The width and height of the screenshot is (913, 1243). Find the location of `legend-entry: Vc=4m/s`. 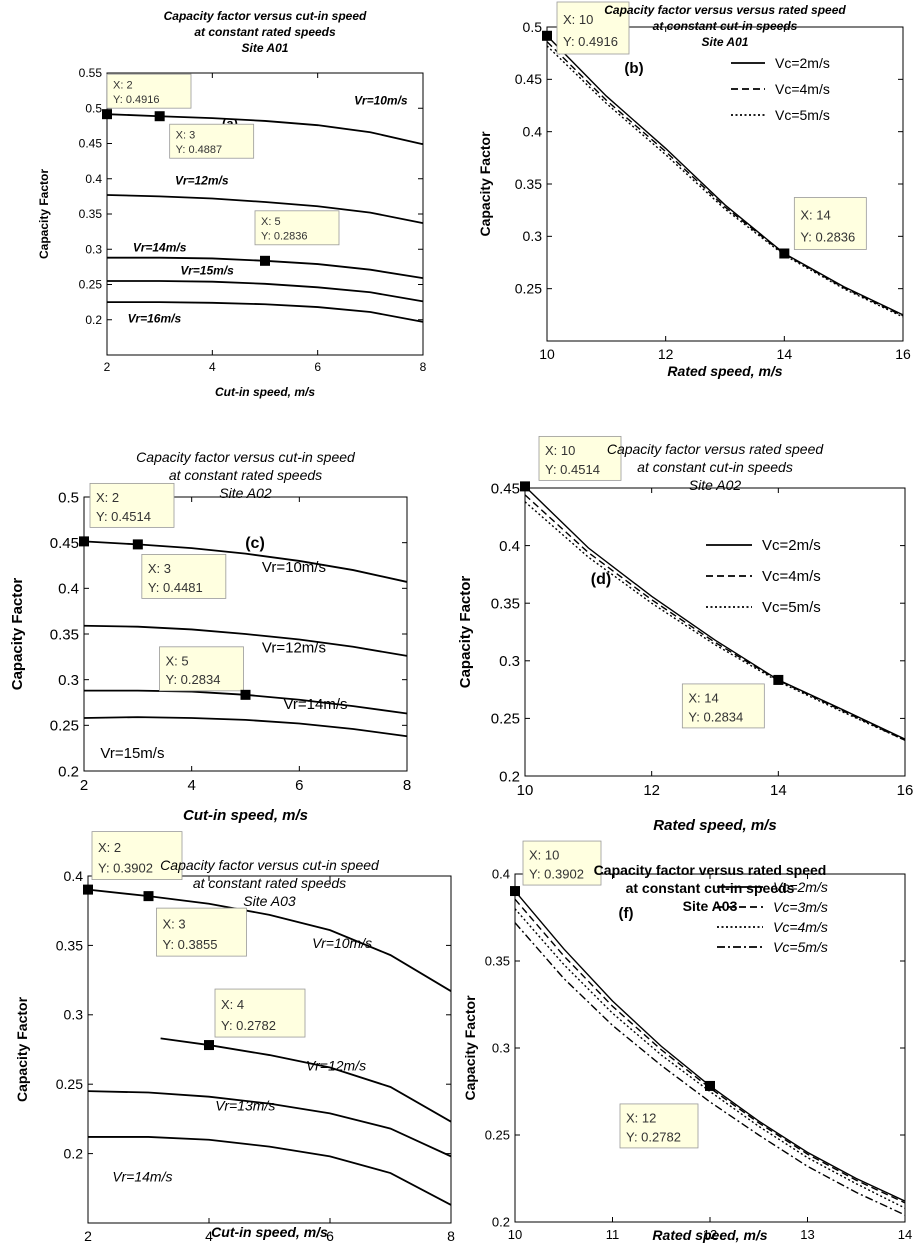

legend-entry: Vc=4m/s is located at coordinates (800, 927).